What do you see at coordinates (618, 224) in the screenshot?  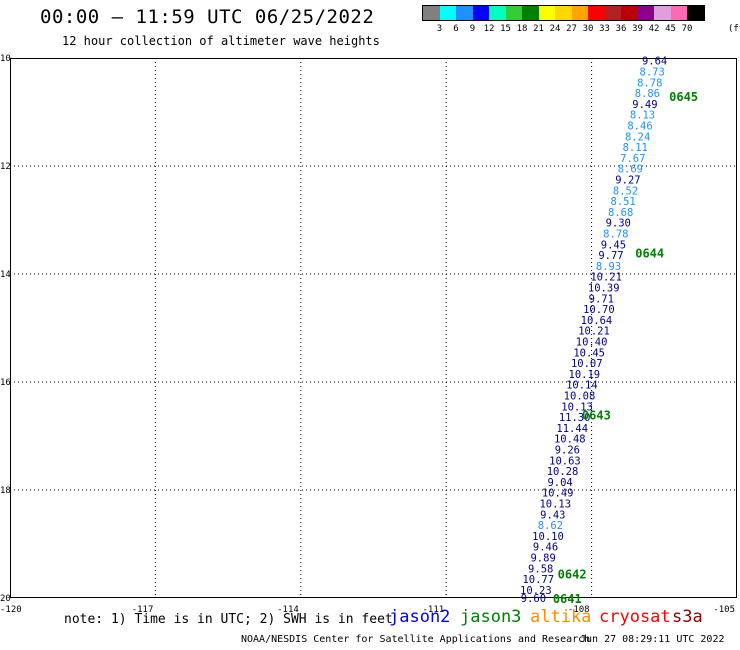 I see `wave-height-label: 9.30` at bounding box center [618, 224].